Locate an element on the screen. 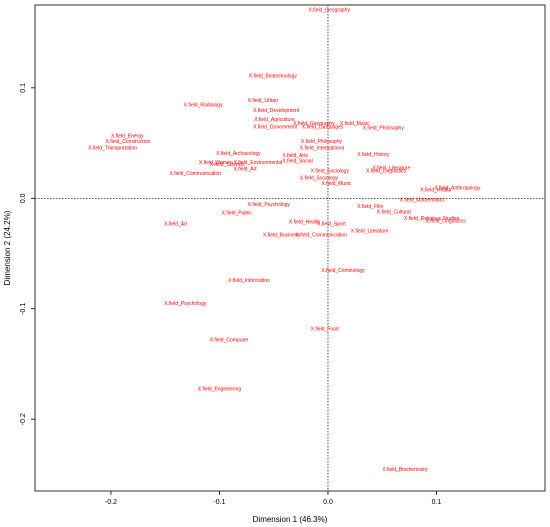  point-label: X.field_Urban is located at coordinates (263, 101).